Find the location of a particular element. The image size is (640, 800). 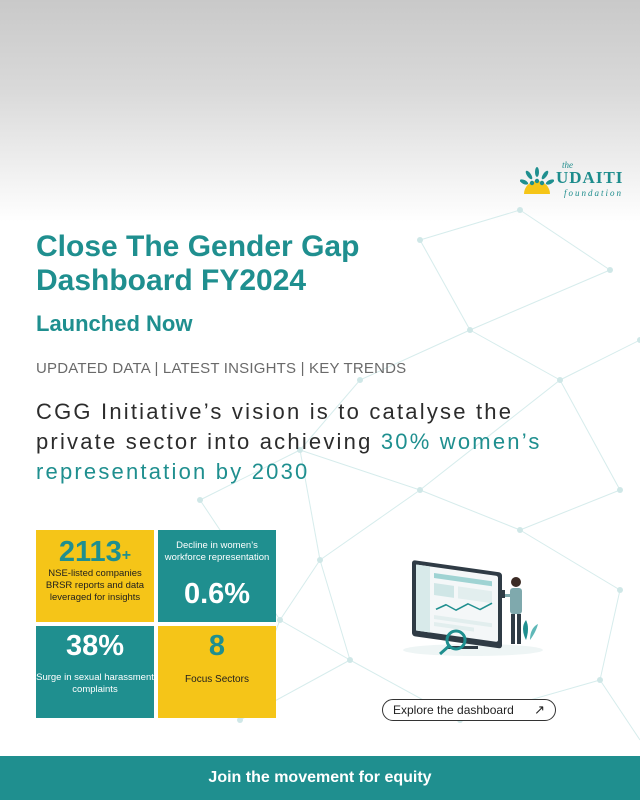

stat-number: 2113 is located at coordinates (90, 552).